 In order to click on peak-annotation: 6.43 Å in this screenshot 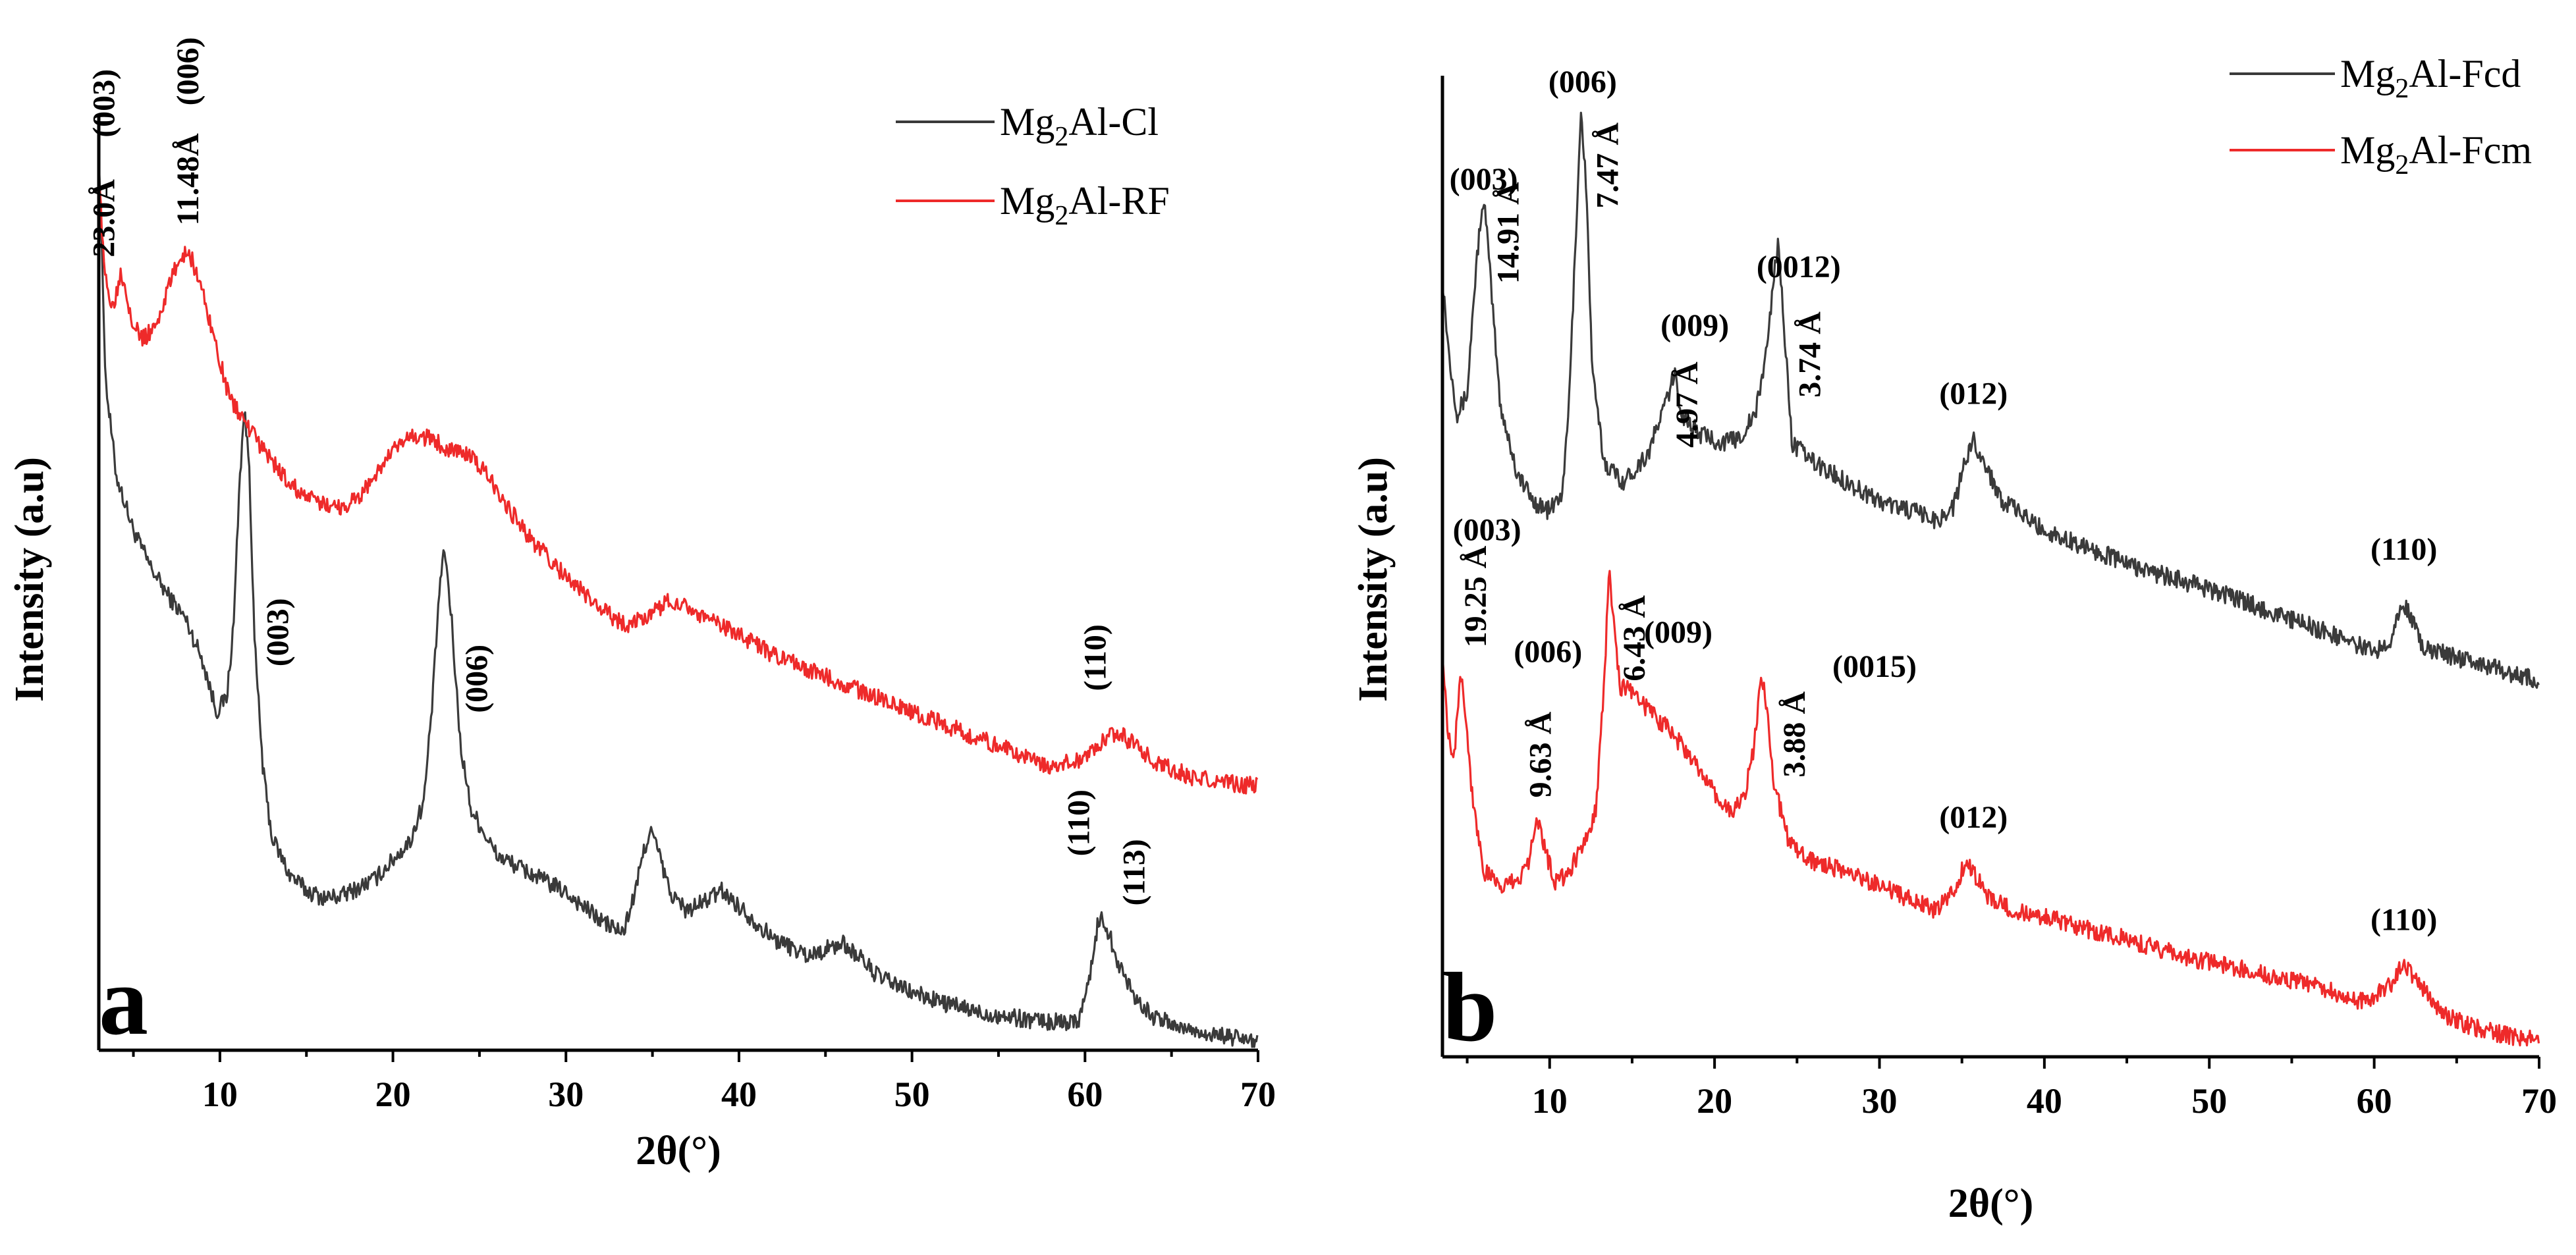, I will do `click(1634, 638)`.